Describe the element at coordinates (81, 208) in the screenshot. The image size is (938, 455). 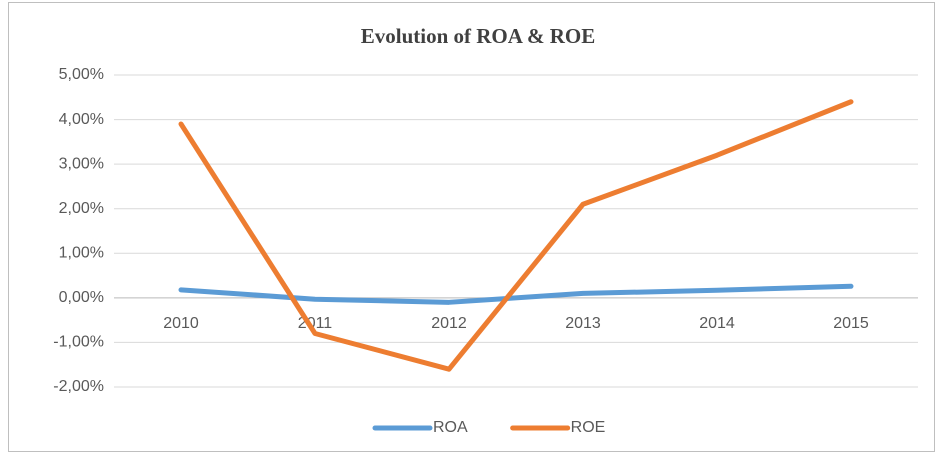
I see `y-tick-label: 2,00%` at that location.